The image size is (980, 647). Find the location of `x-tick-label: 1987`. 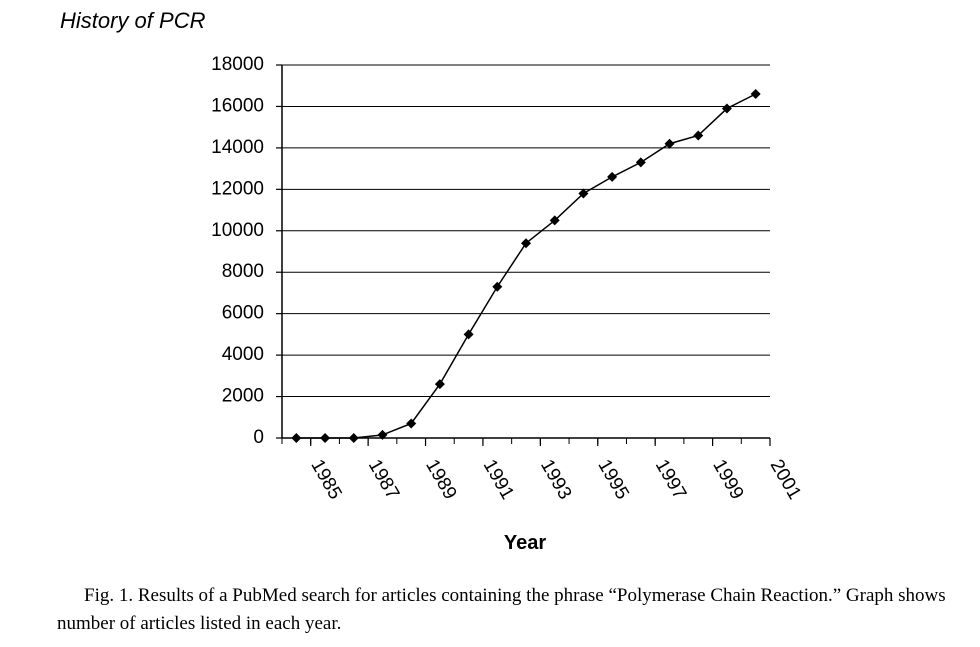

x-tick-label: 1987 is located at coordinates (383, 479).